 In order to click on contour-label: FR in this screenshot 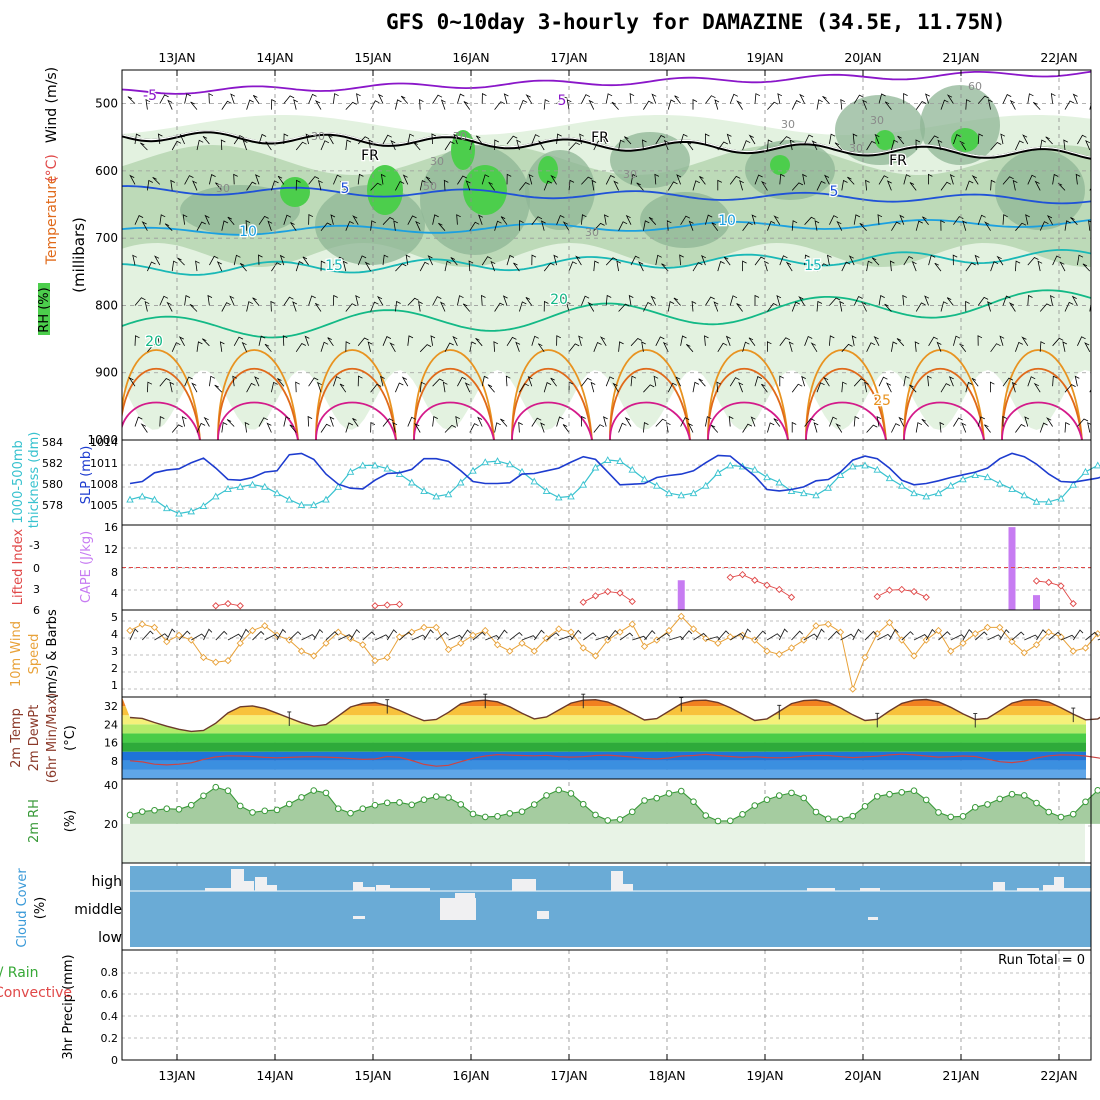, I will do `click(898, 161)`.